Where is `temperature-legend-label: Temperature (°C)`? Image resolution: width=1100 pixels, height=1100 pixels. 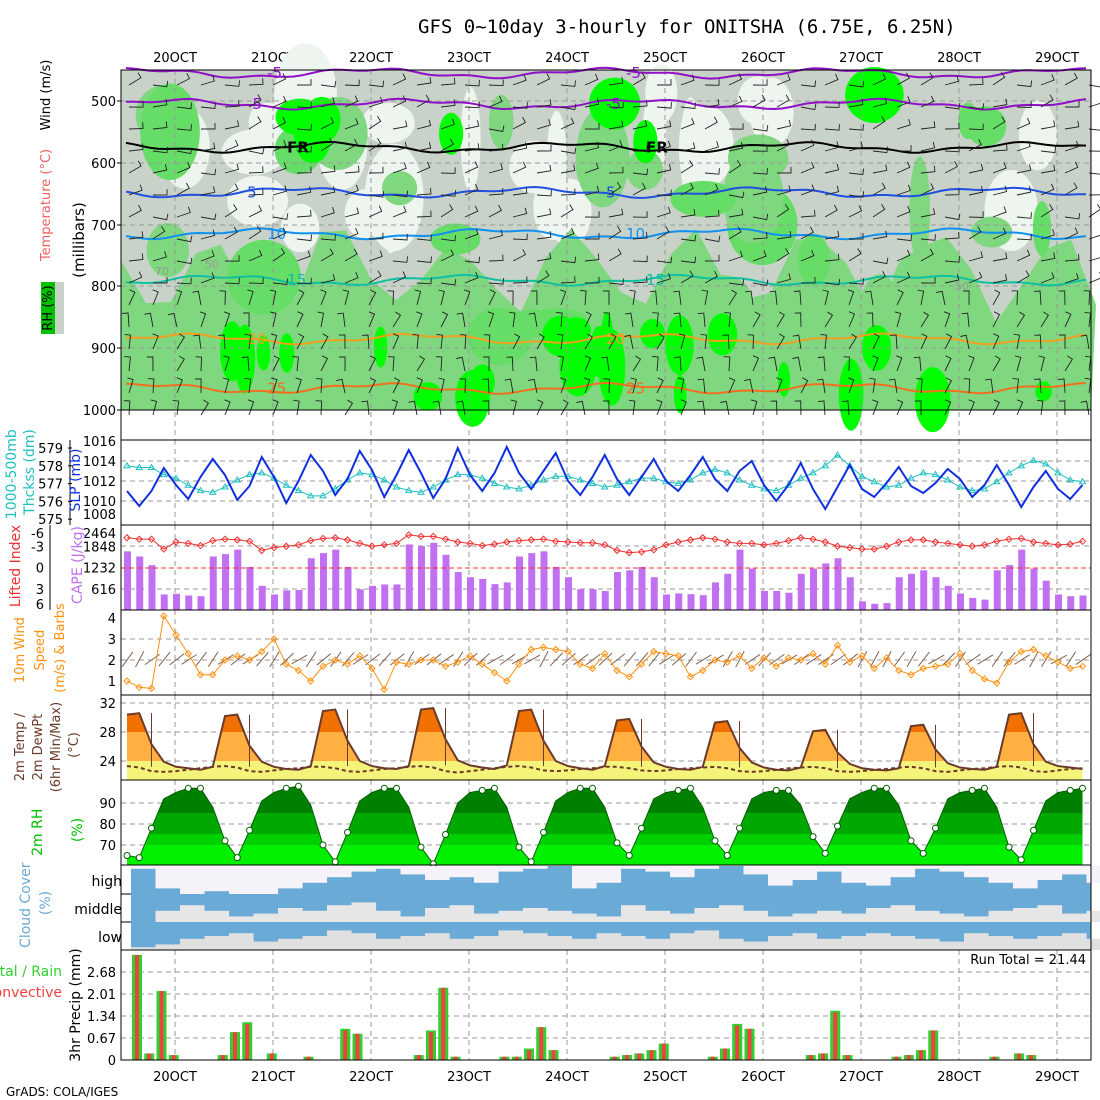
temperature-legend-label: Temperature (°C) is located at coordinates (46, 205).